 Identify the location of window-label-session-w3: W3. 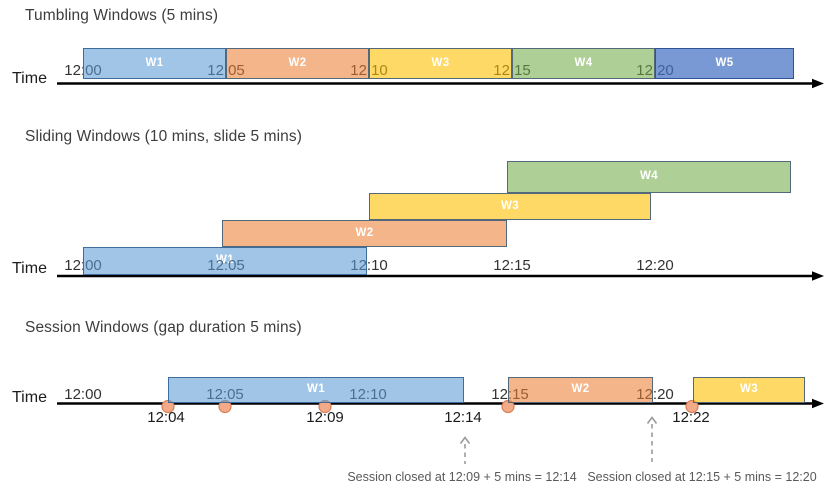
(749, 389).